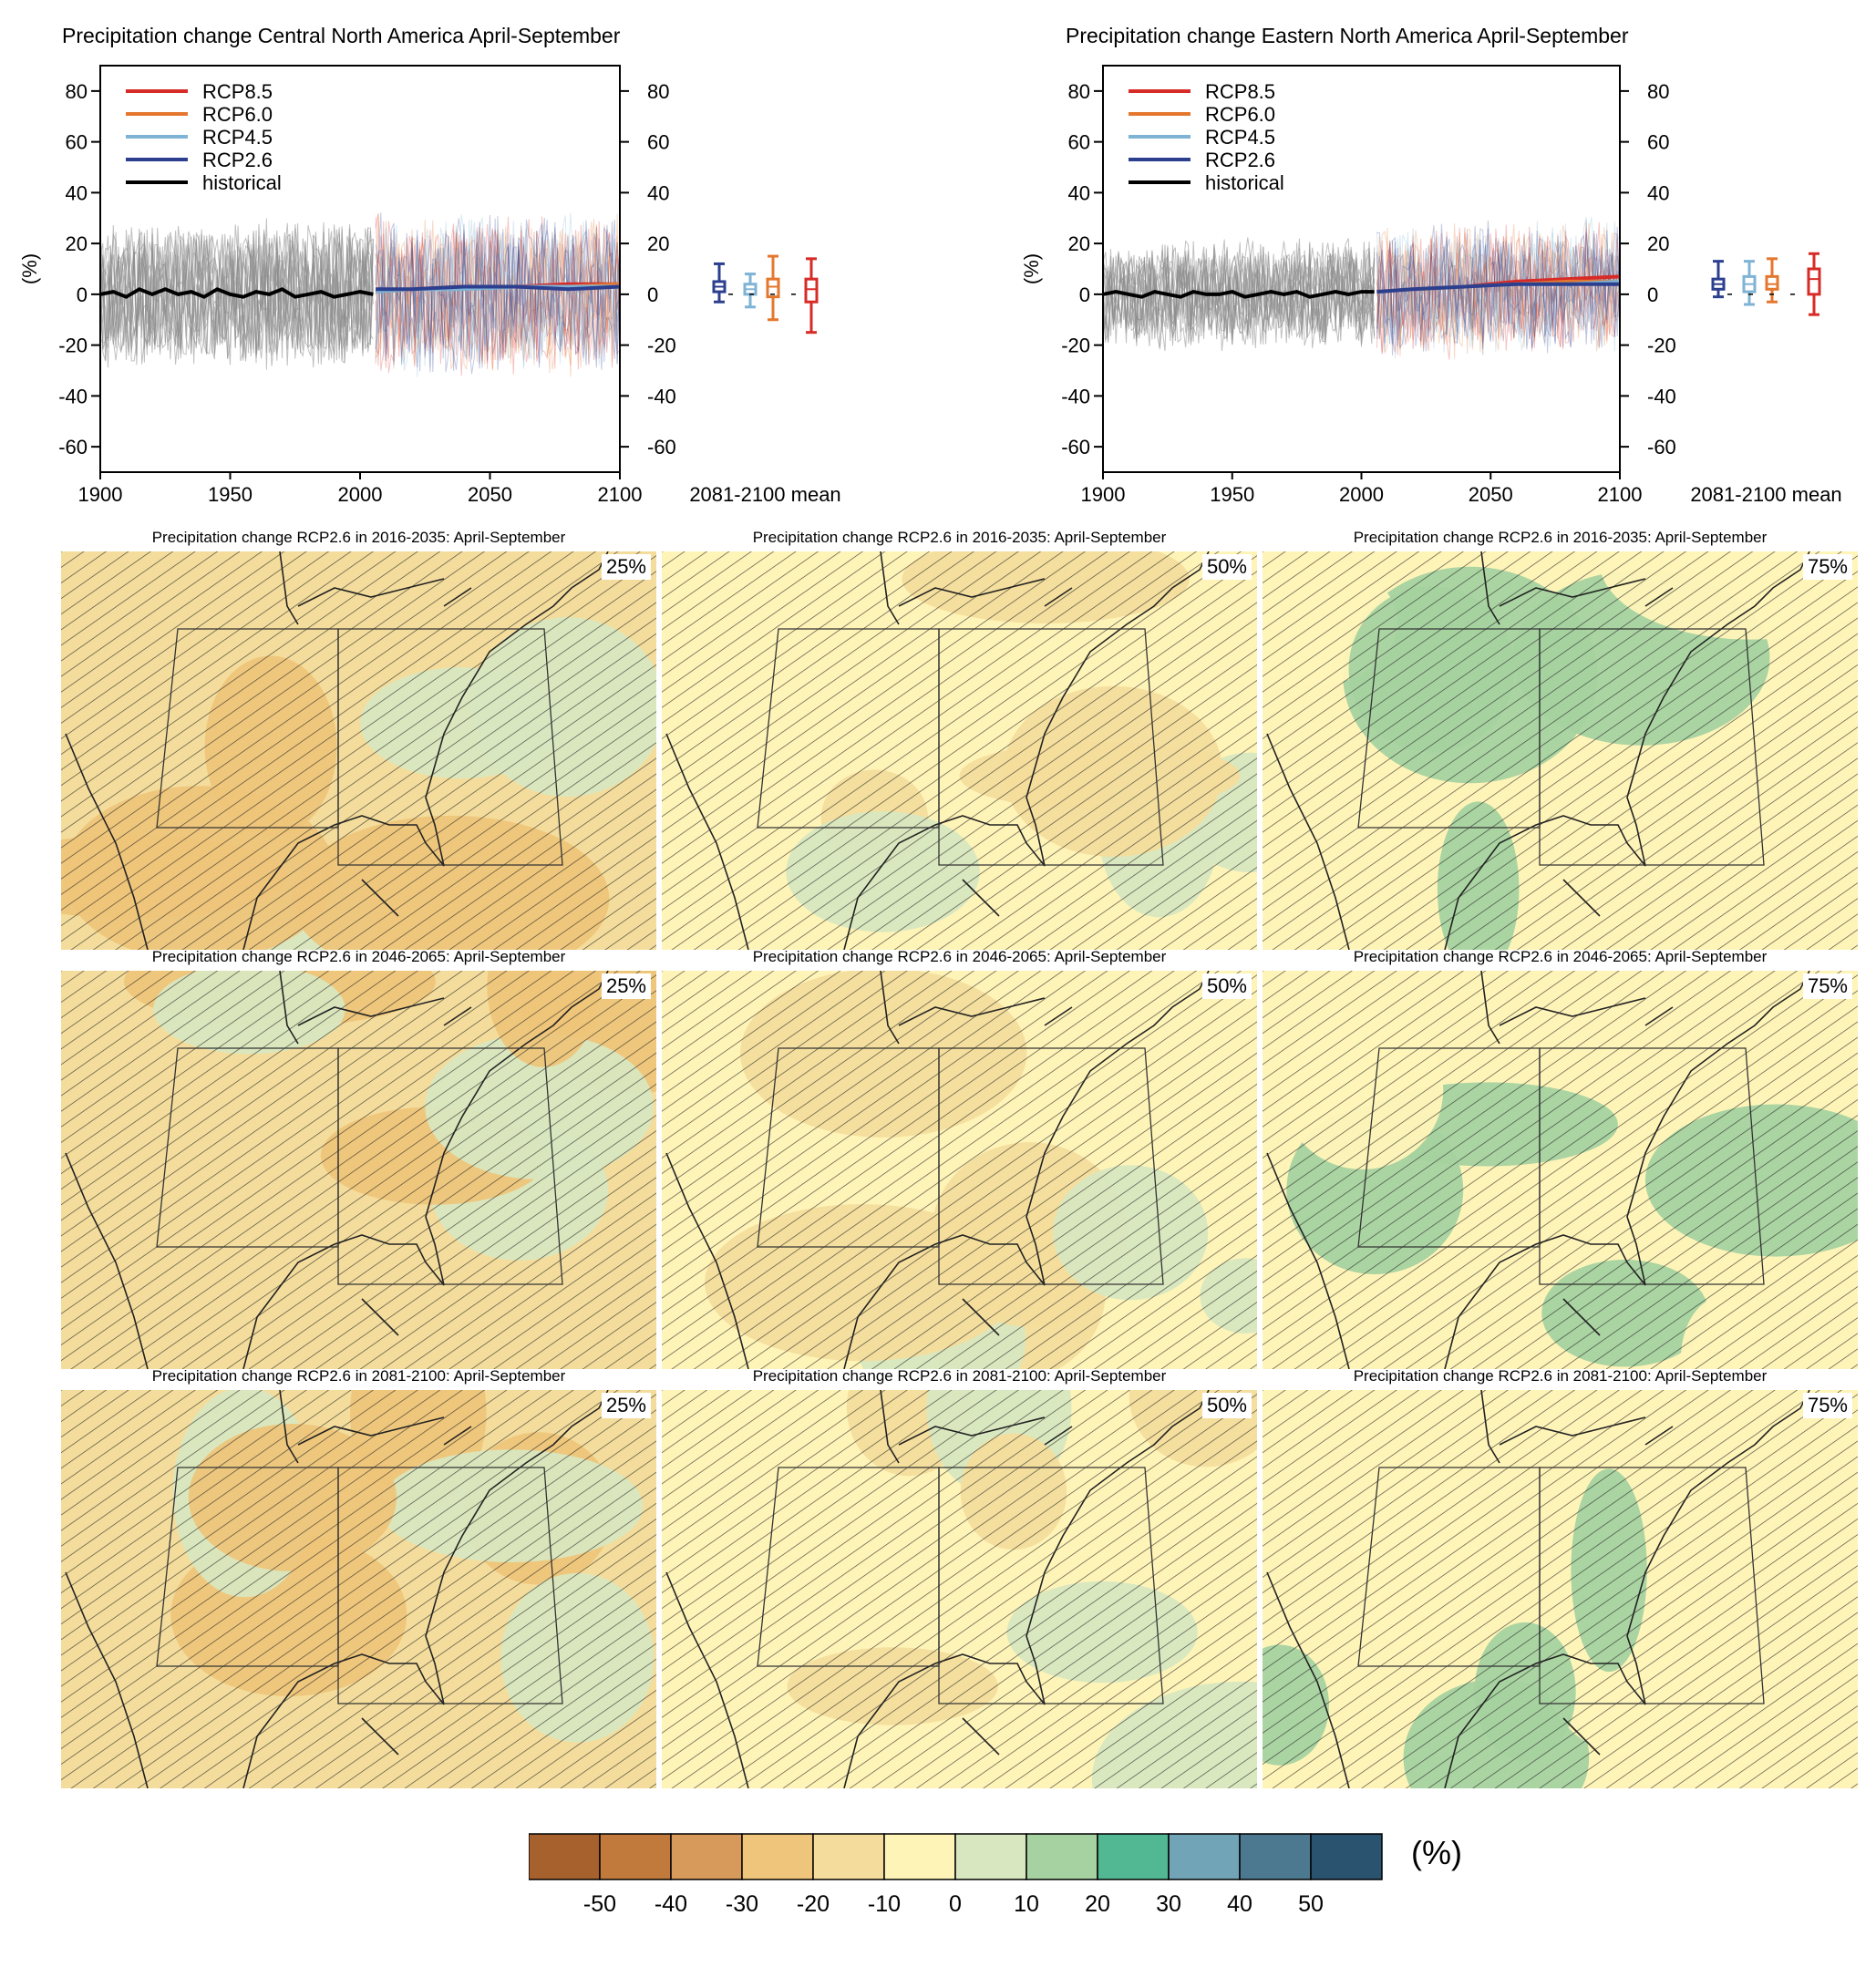 Image resolution: width=1876 pixels, height=1967 pixels. I want to click on y-tick-label-left: 80, so click(77, 91).